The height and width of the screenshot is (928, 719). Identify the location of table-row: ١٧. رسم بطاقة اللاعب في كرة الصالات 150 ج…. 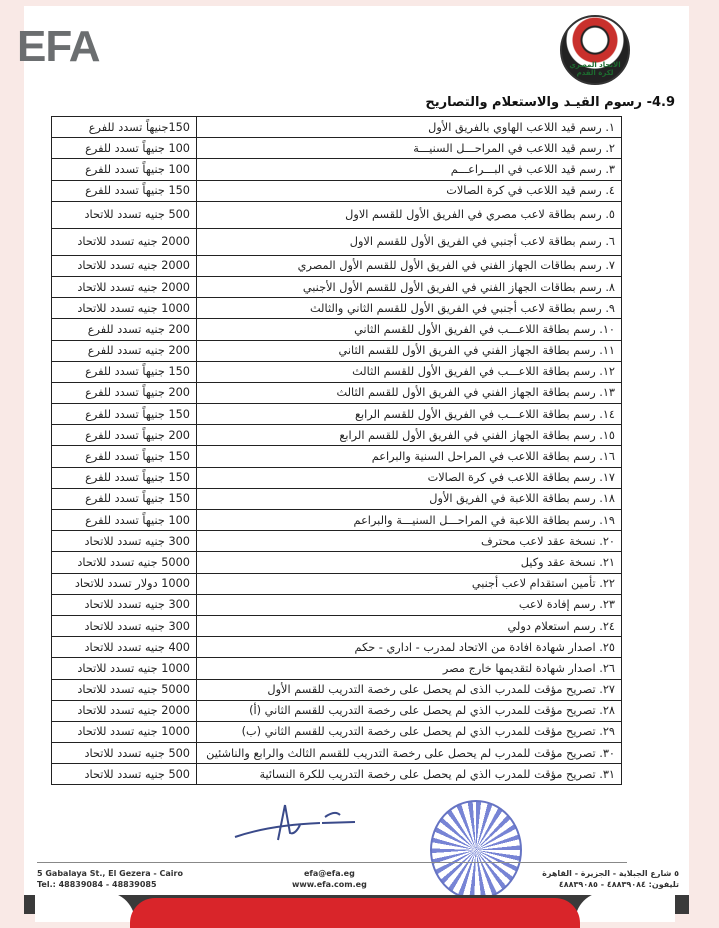
(336, 477).